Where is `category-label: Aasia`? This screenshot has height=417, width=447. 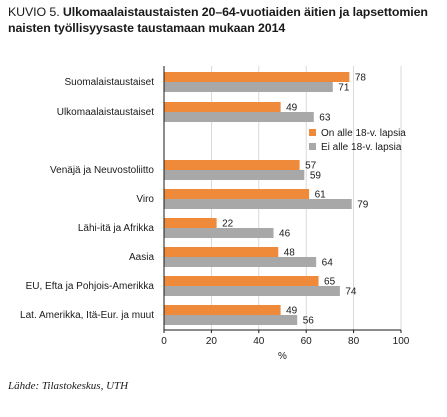 category-label: Aasia is located at coordinates (141, 257).